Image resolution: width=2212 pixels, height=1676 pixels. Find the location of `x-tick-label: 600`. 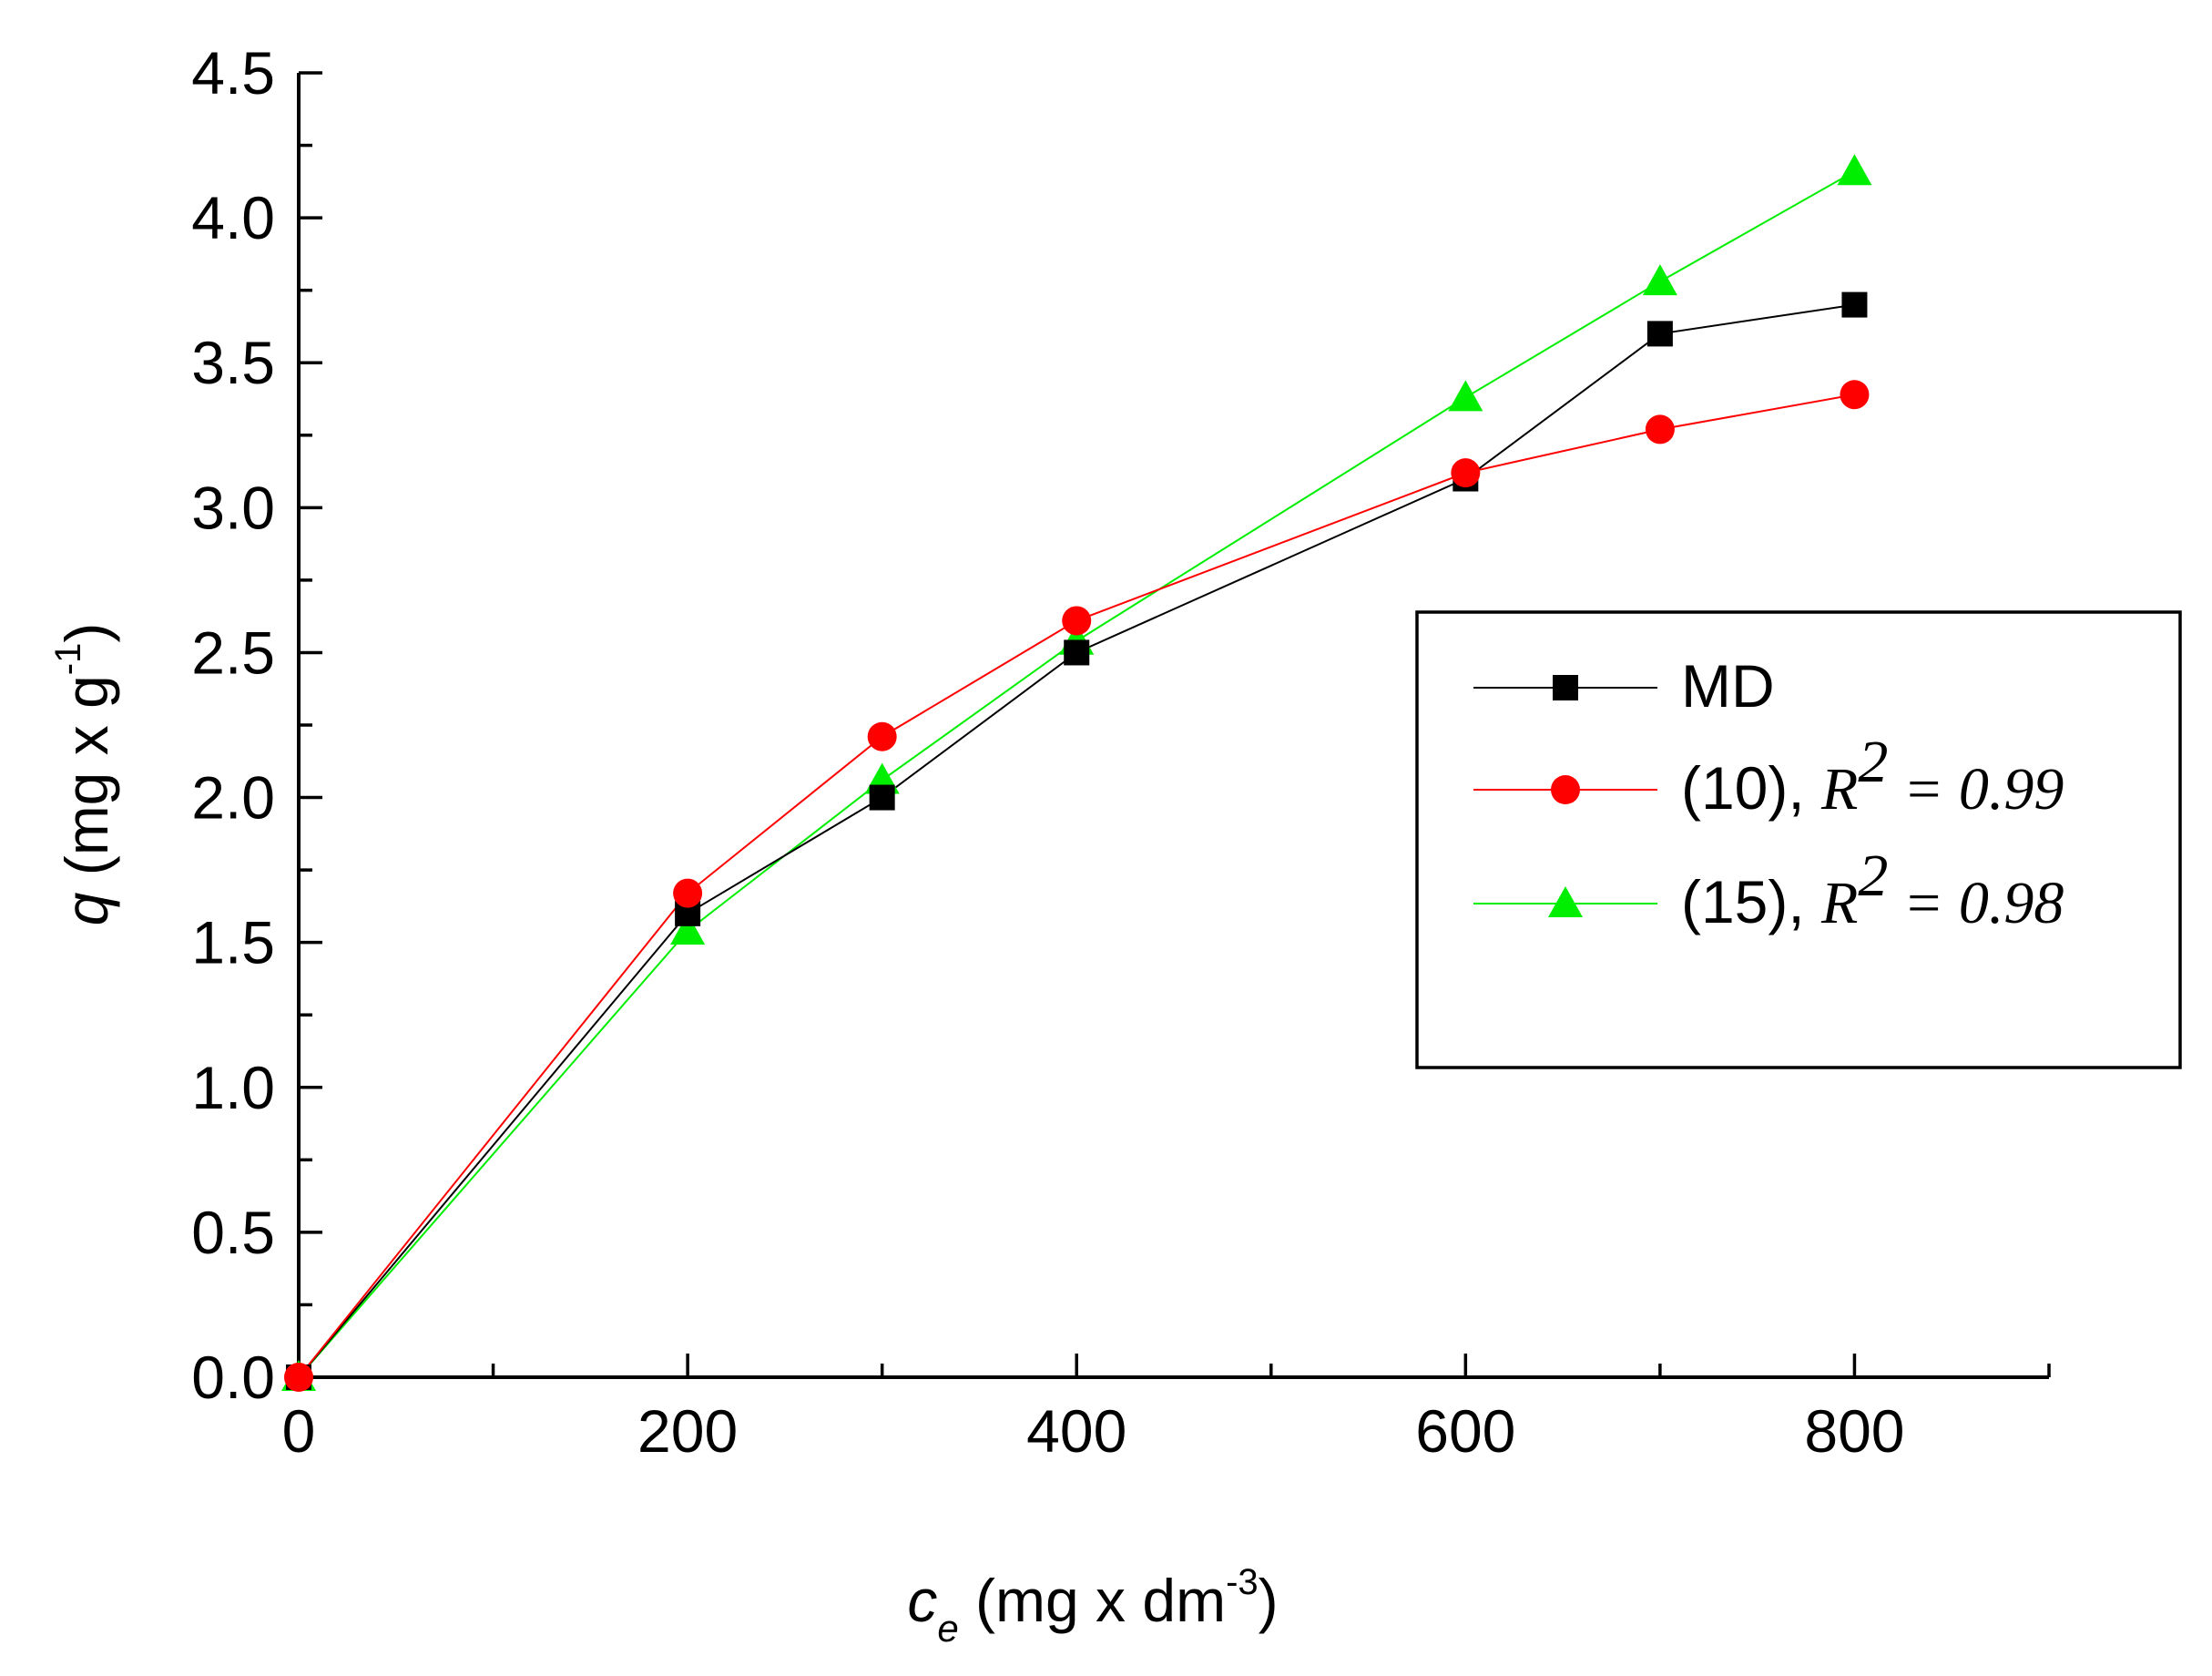

x-tick-label: 600 is located at coordinates (1465, 1431).